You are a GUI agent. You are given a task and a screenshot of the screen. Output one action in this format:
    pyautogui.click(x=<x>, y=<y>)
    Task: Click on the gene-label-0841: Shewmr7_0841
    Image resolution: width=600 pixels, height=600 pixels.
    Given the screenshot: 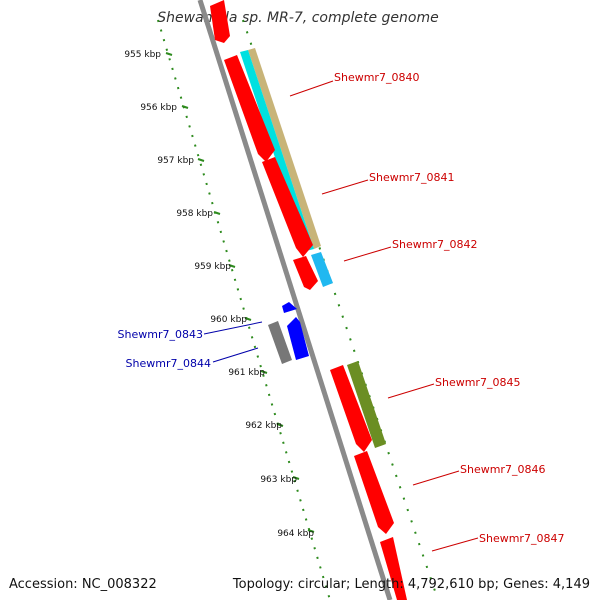 What is the action you would take?
    pyautogui.click(x=411, y=177)
    